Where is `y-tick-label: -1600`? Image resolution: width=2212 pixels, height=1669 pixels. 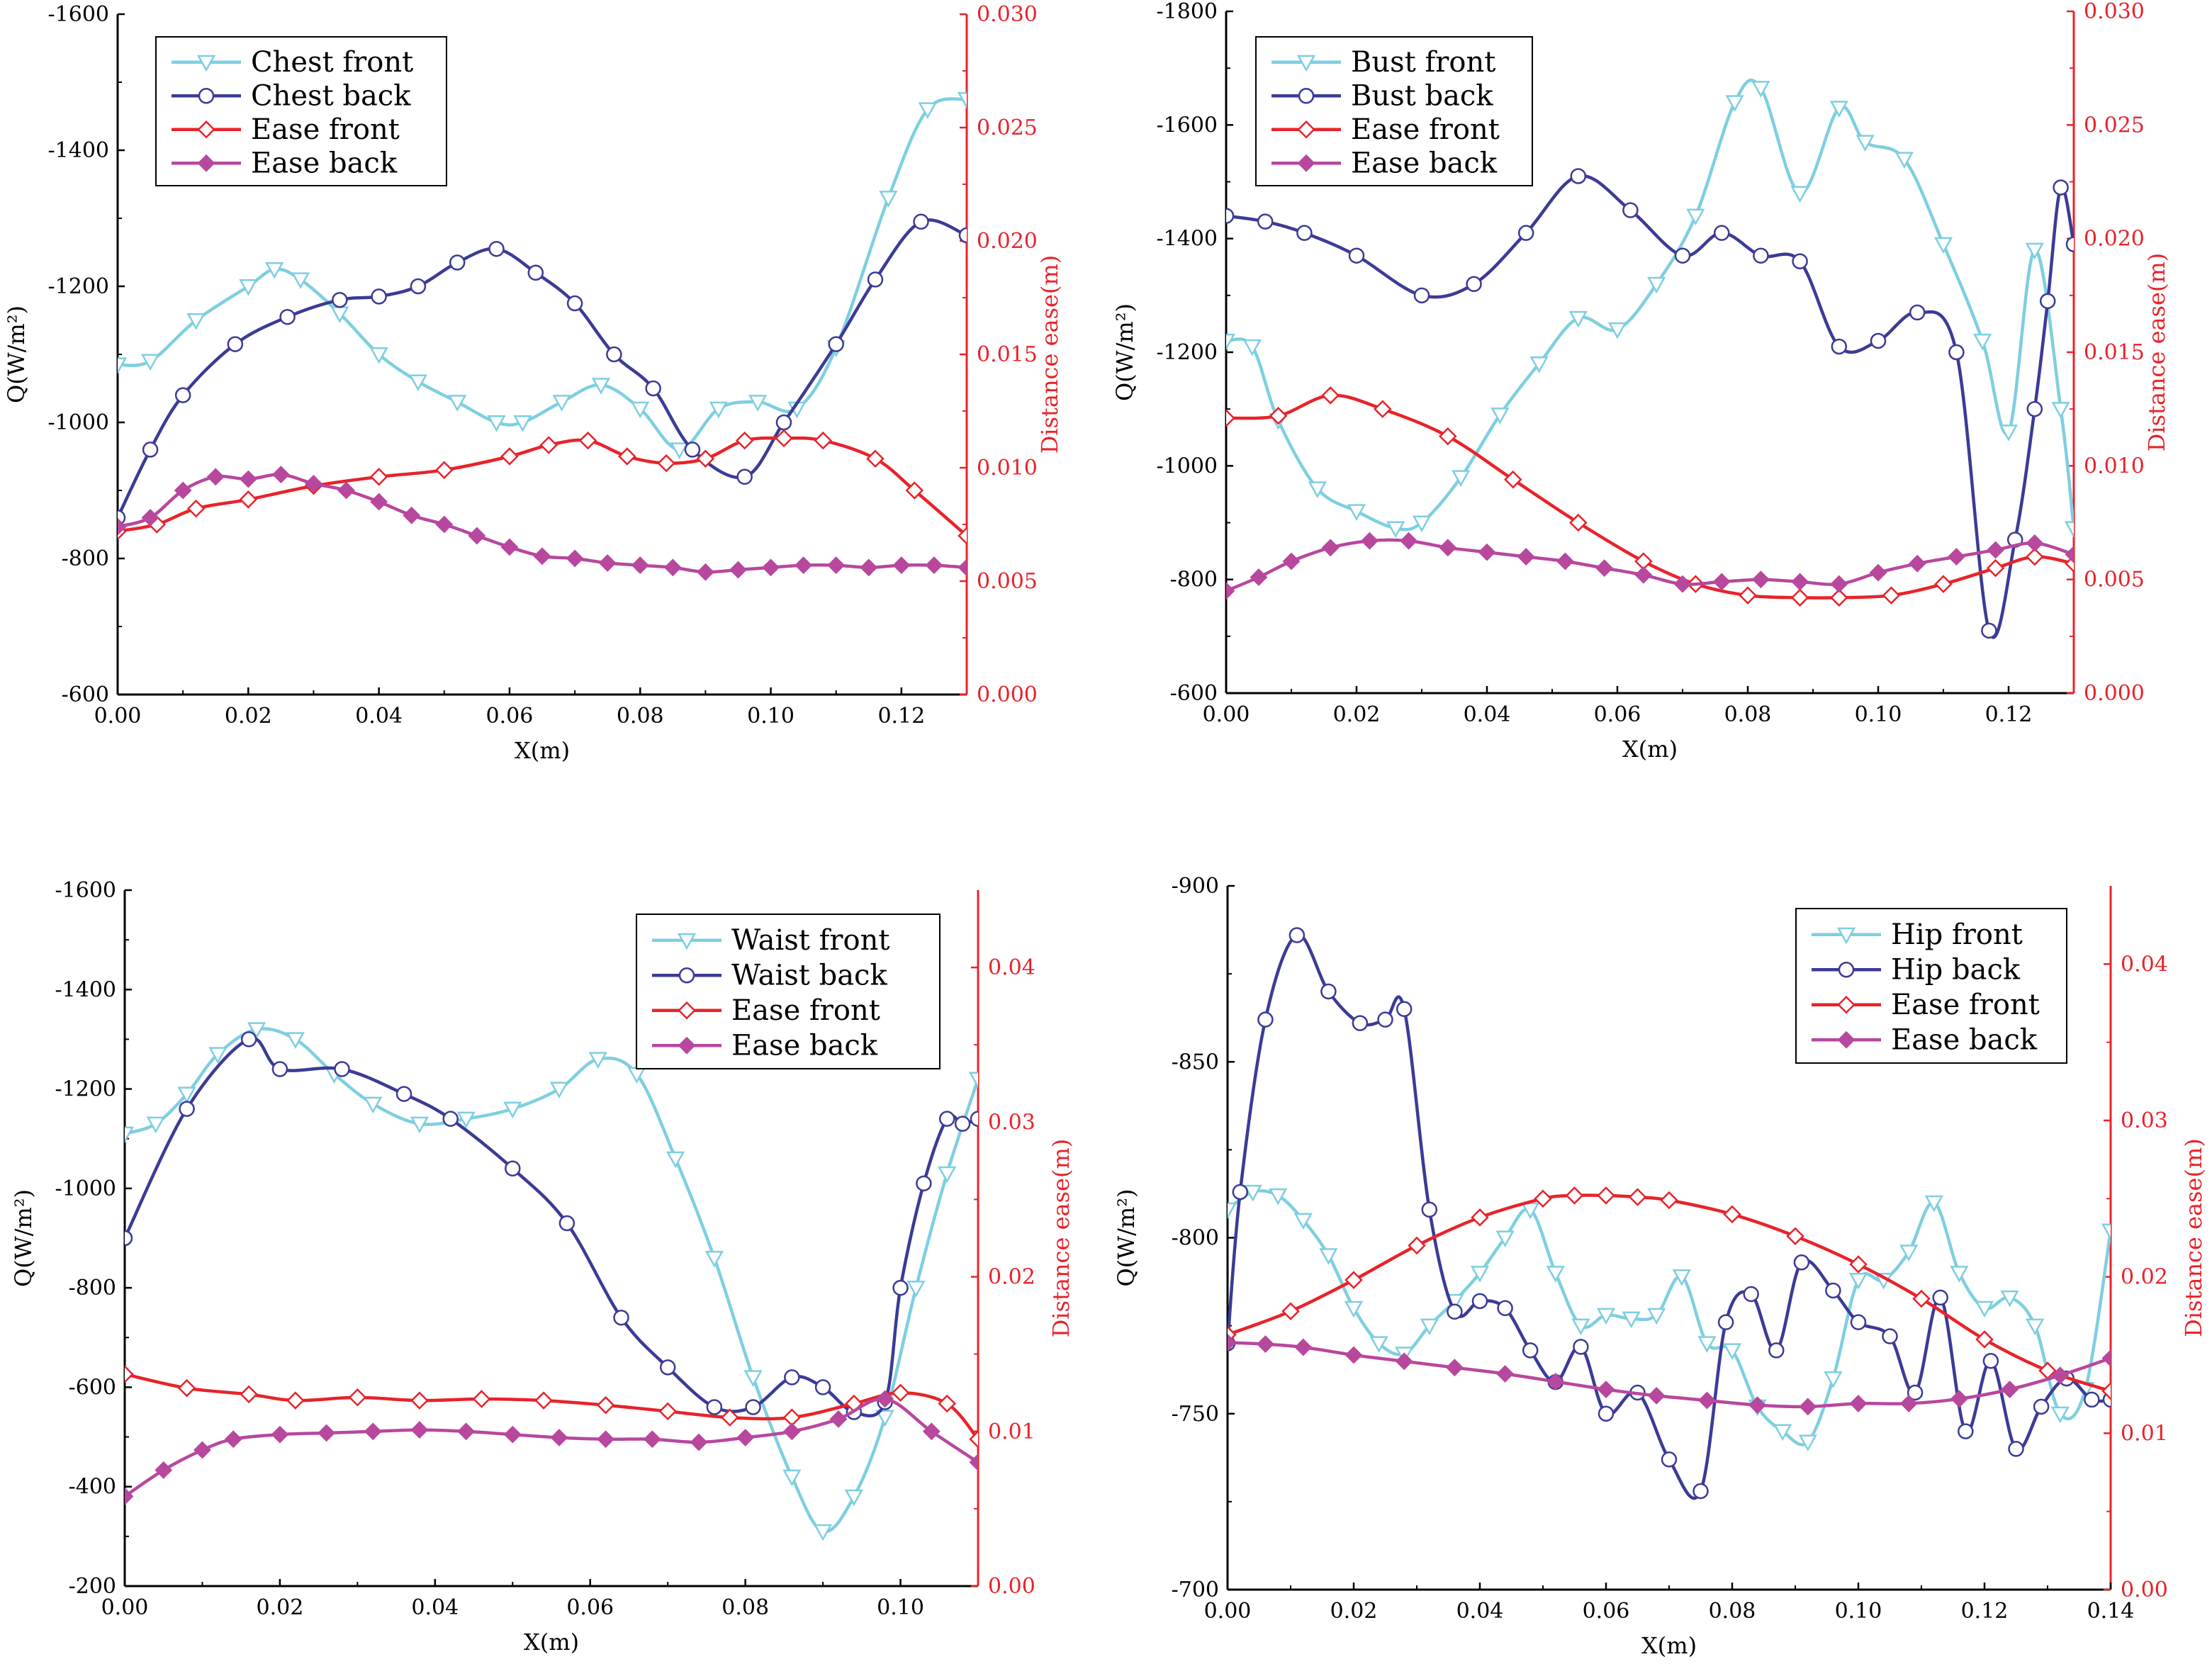 y-tick-label: -1600 is located at coordinates (1187, 125).